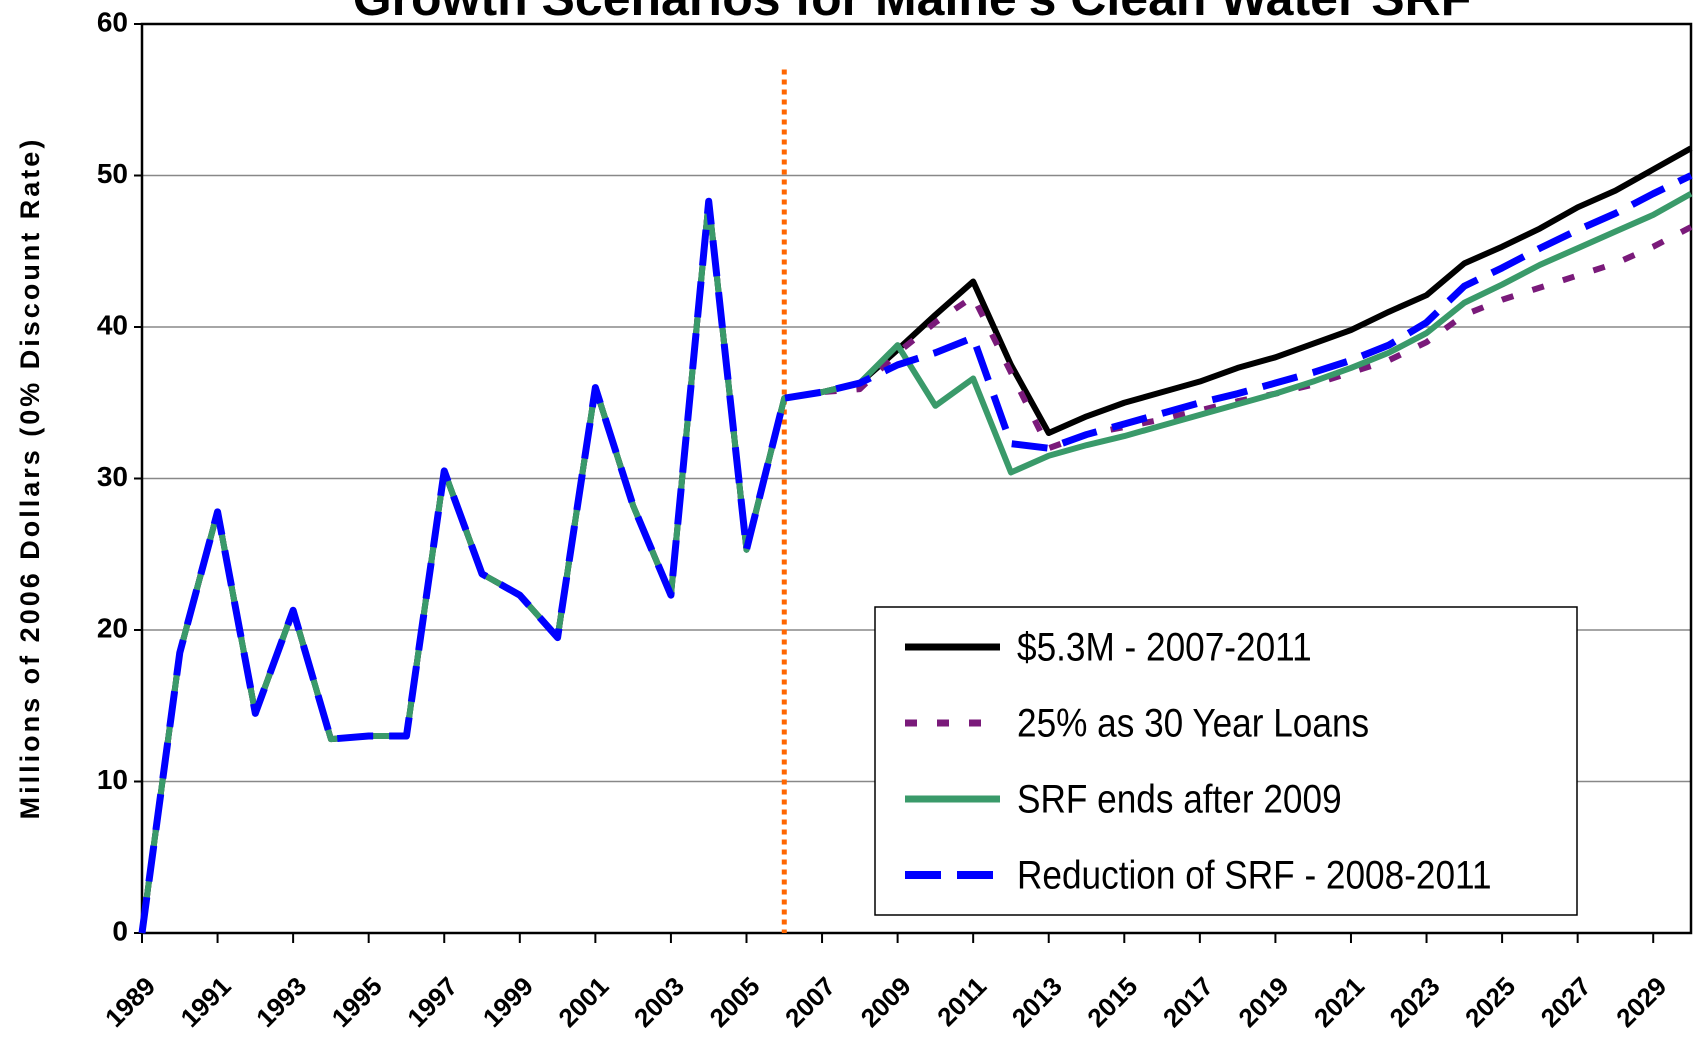  What do you see at coordinates (112, 627) in the screenshot?
I see `y-tick-label: 20` at bounding box center [112, 627].